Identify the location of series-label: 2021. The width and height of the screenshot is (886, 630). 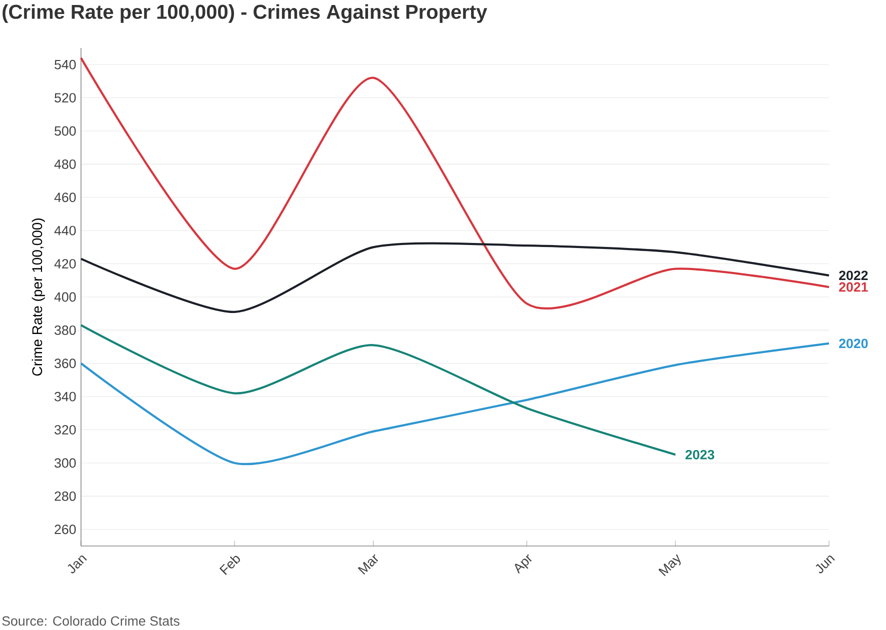
(853, 287).